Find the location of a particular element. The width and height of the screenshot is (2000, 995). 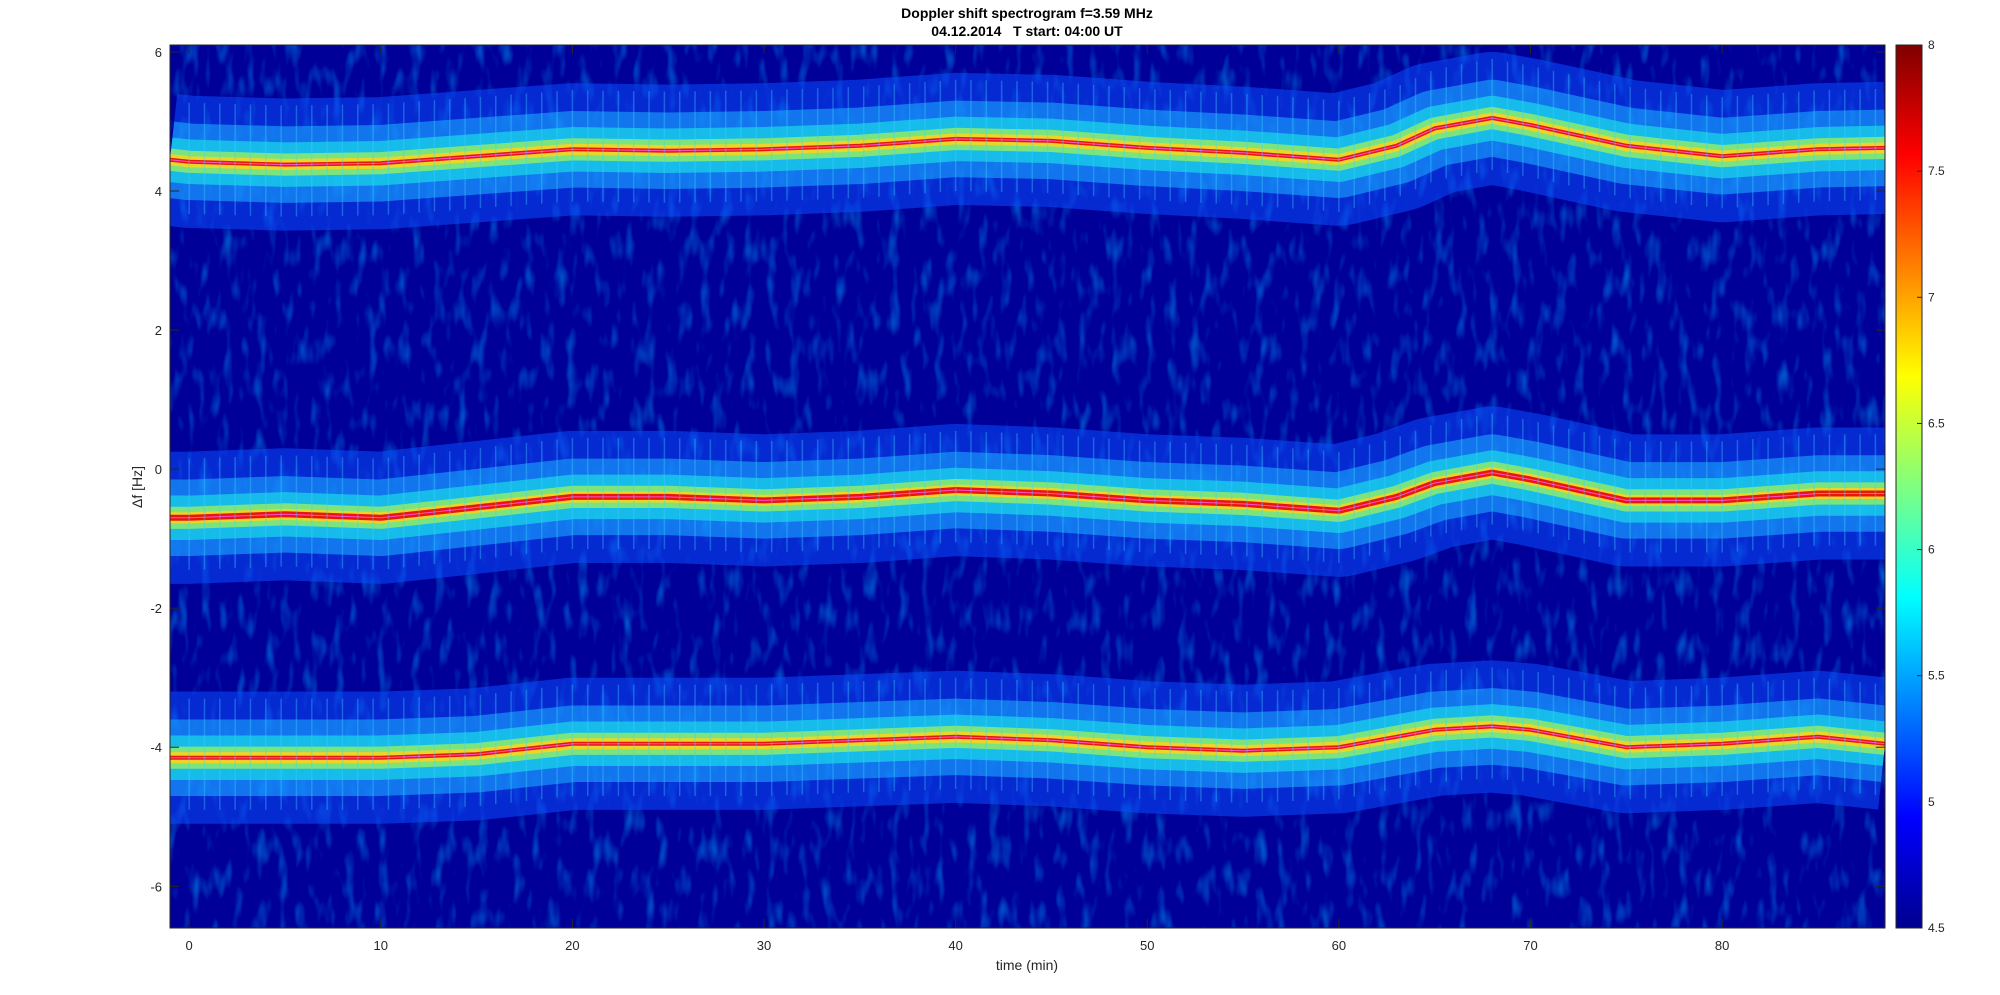

y-tick-label: 6 is located at coordinates (158, 52).